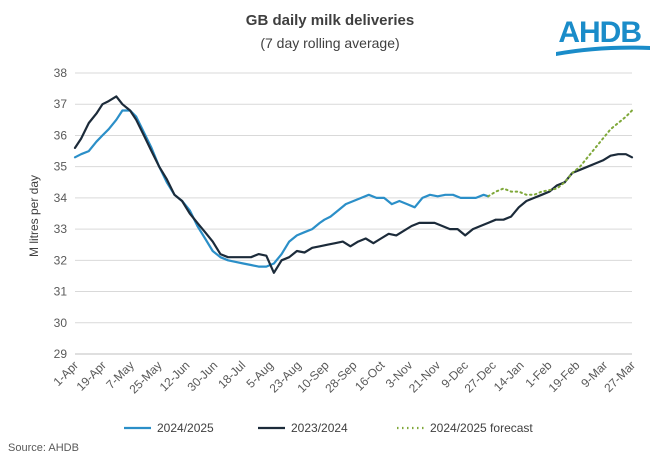 The image size is (653, 452). What do you see at coordinates (34, 216) in the screenshot?
I see `y-axis-label: M litres per day` at bounding box center [34, 216].